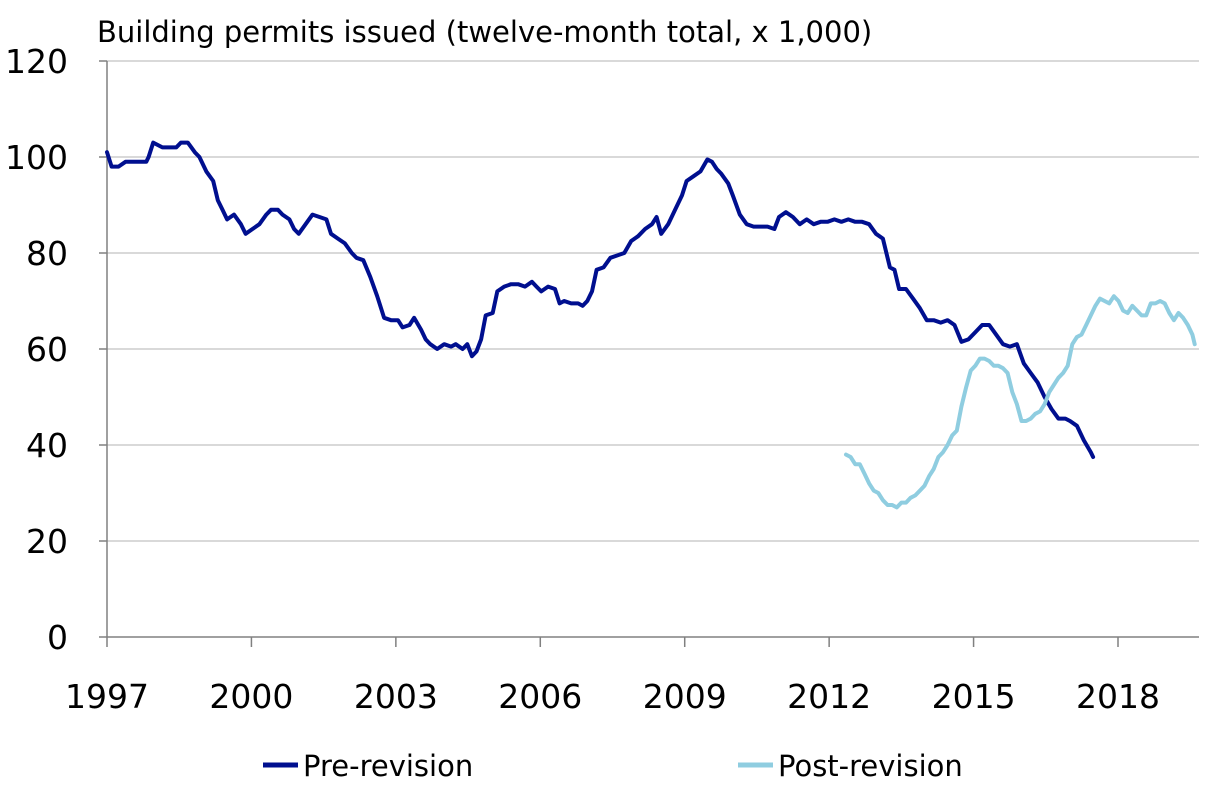 This screenshot has width=1227, height=801. Describe the element at coordinates (47, 445) in the screenshot. I see `y-tick-label: 40` at that location.